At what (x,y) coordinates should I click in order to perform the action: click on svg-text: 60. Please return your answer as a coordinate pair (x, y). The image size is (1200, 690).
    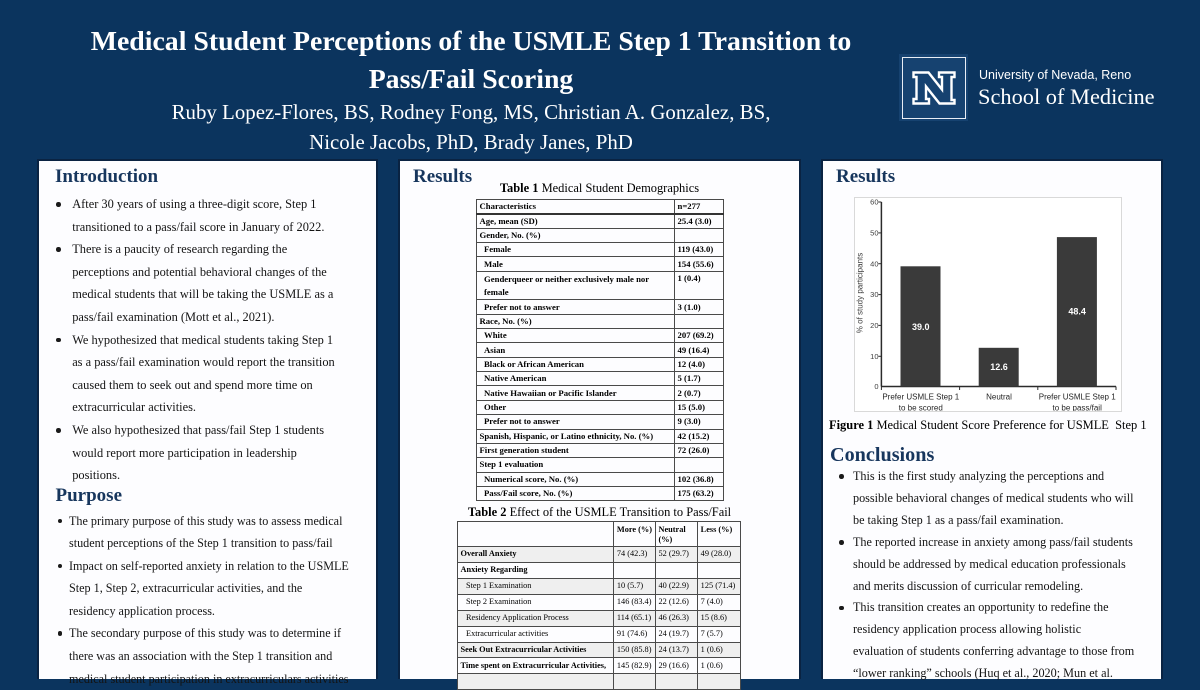
    Looking at the image, I should click on (874, 202).